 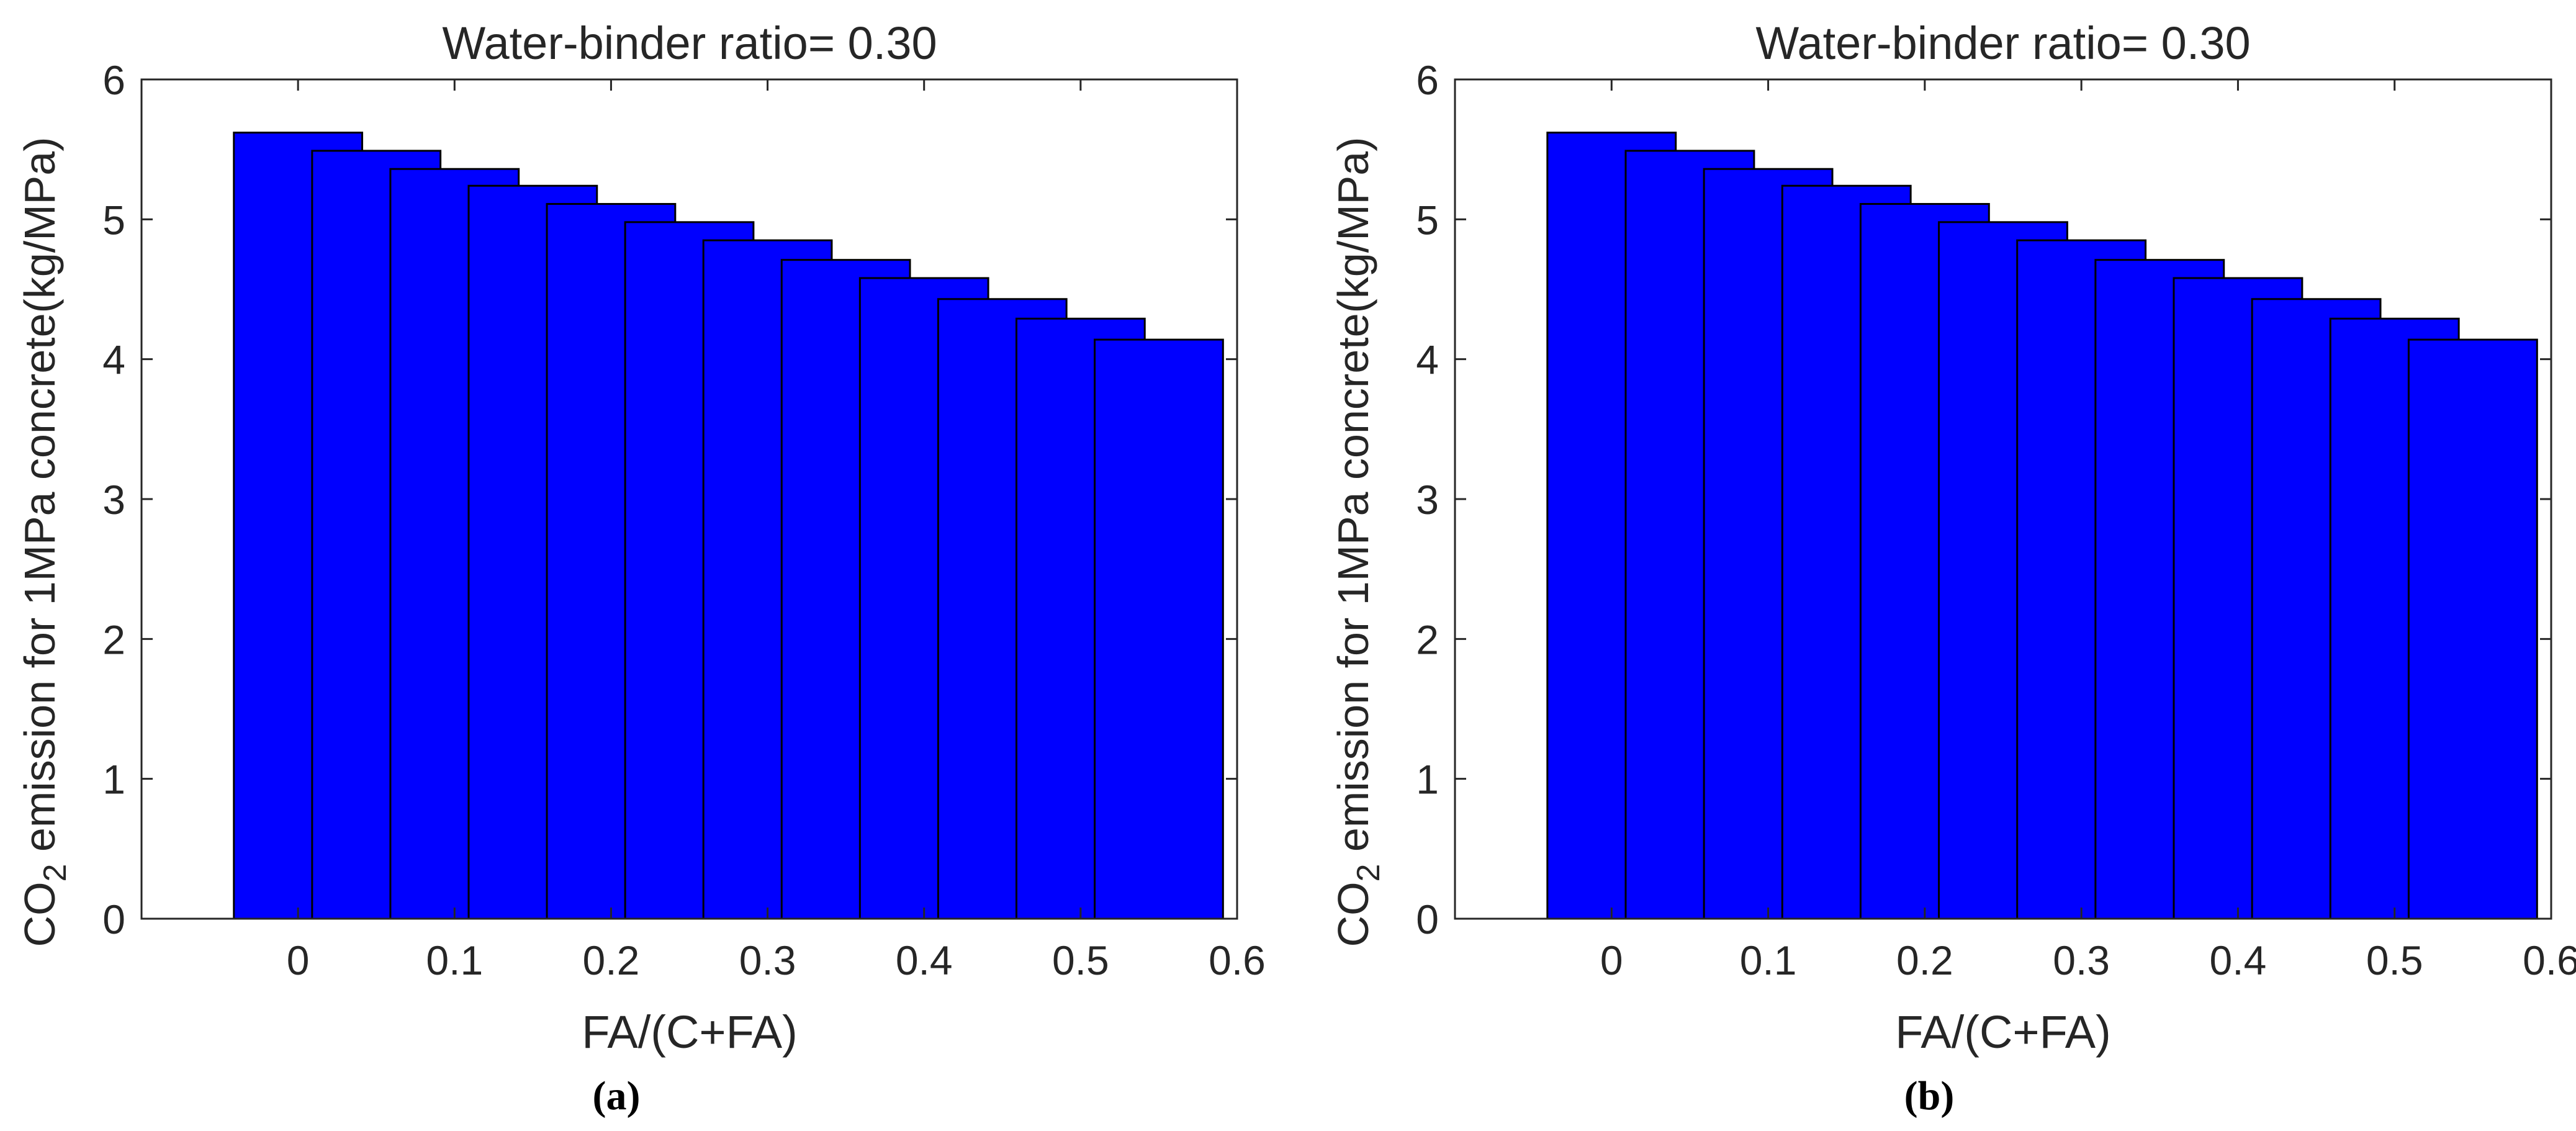 I want to click on panel-label: (a), so click(x=617, y=1096).